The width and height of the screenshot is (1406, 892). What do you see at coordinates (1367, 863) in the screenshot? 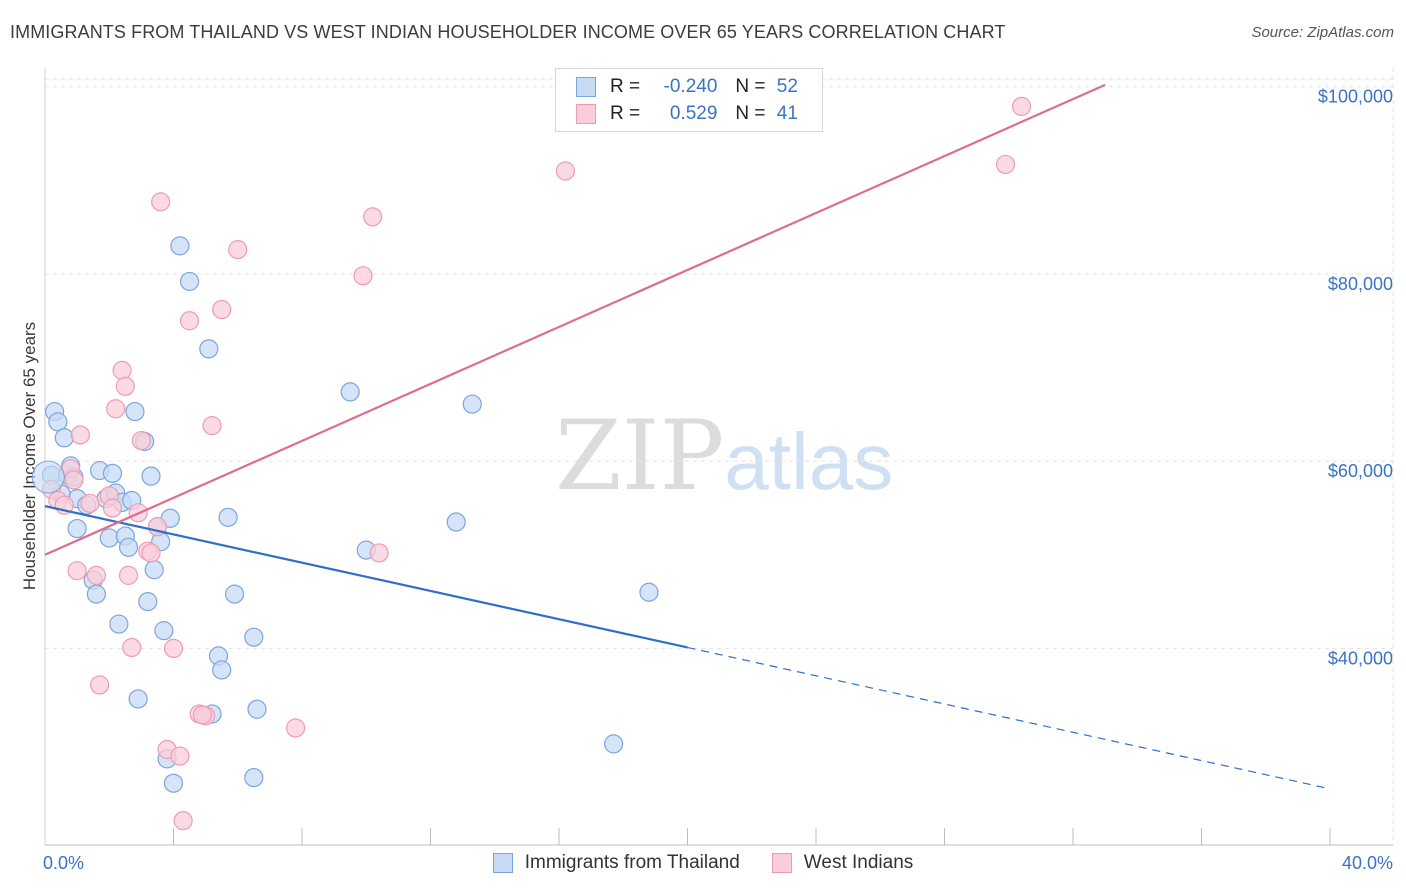
I see `x-tick-label-max: 40.0%` at bounding box center [1367, 863].